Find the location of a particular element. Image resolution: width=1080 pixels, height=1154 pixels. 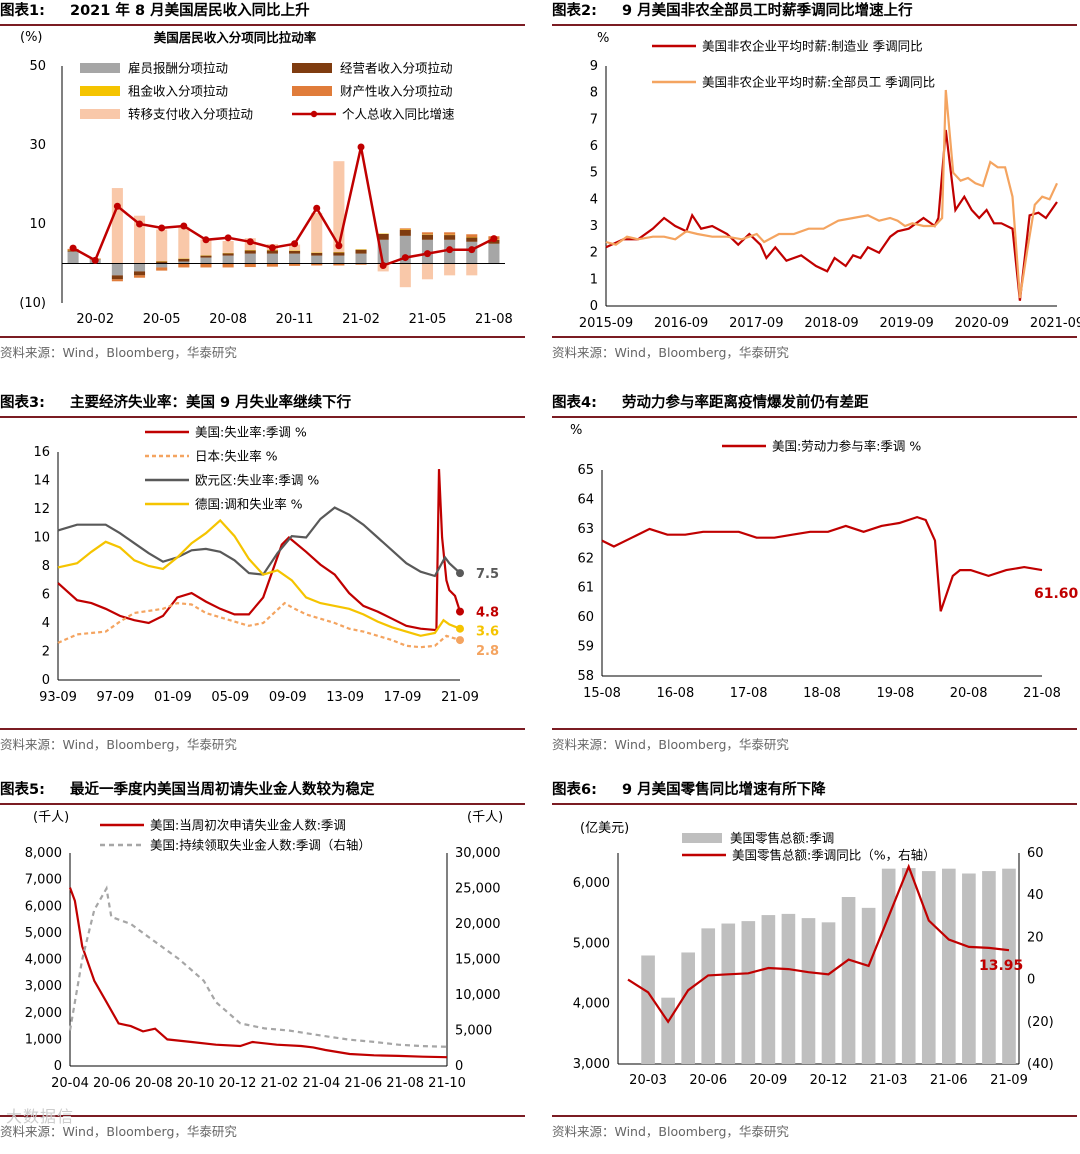

x-tick-label: 20-02 is located at coordinates (95, 319).